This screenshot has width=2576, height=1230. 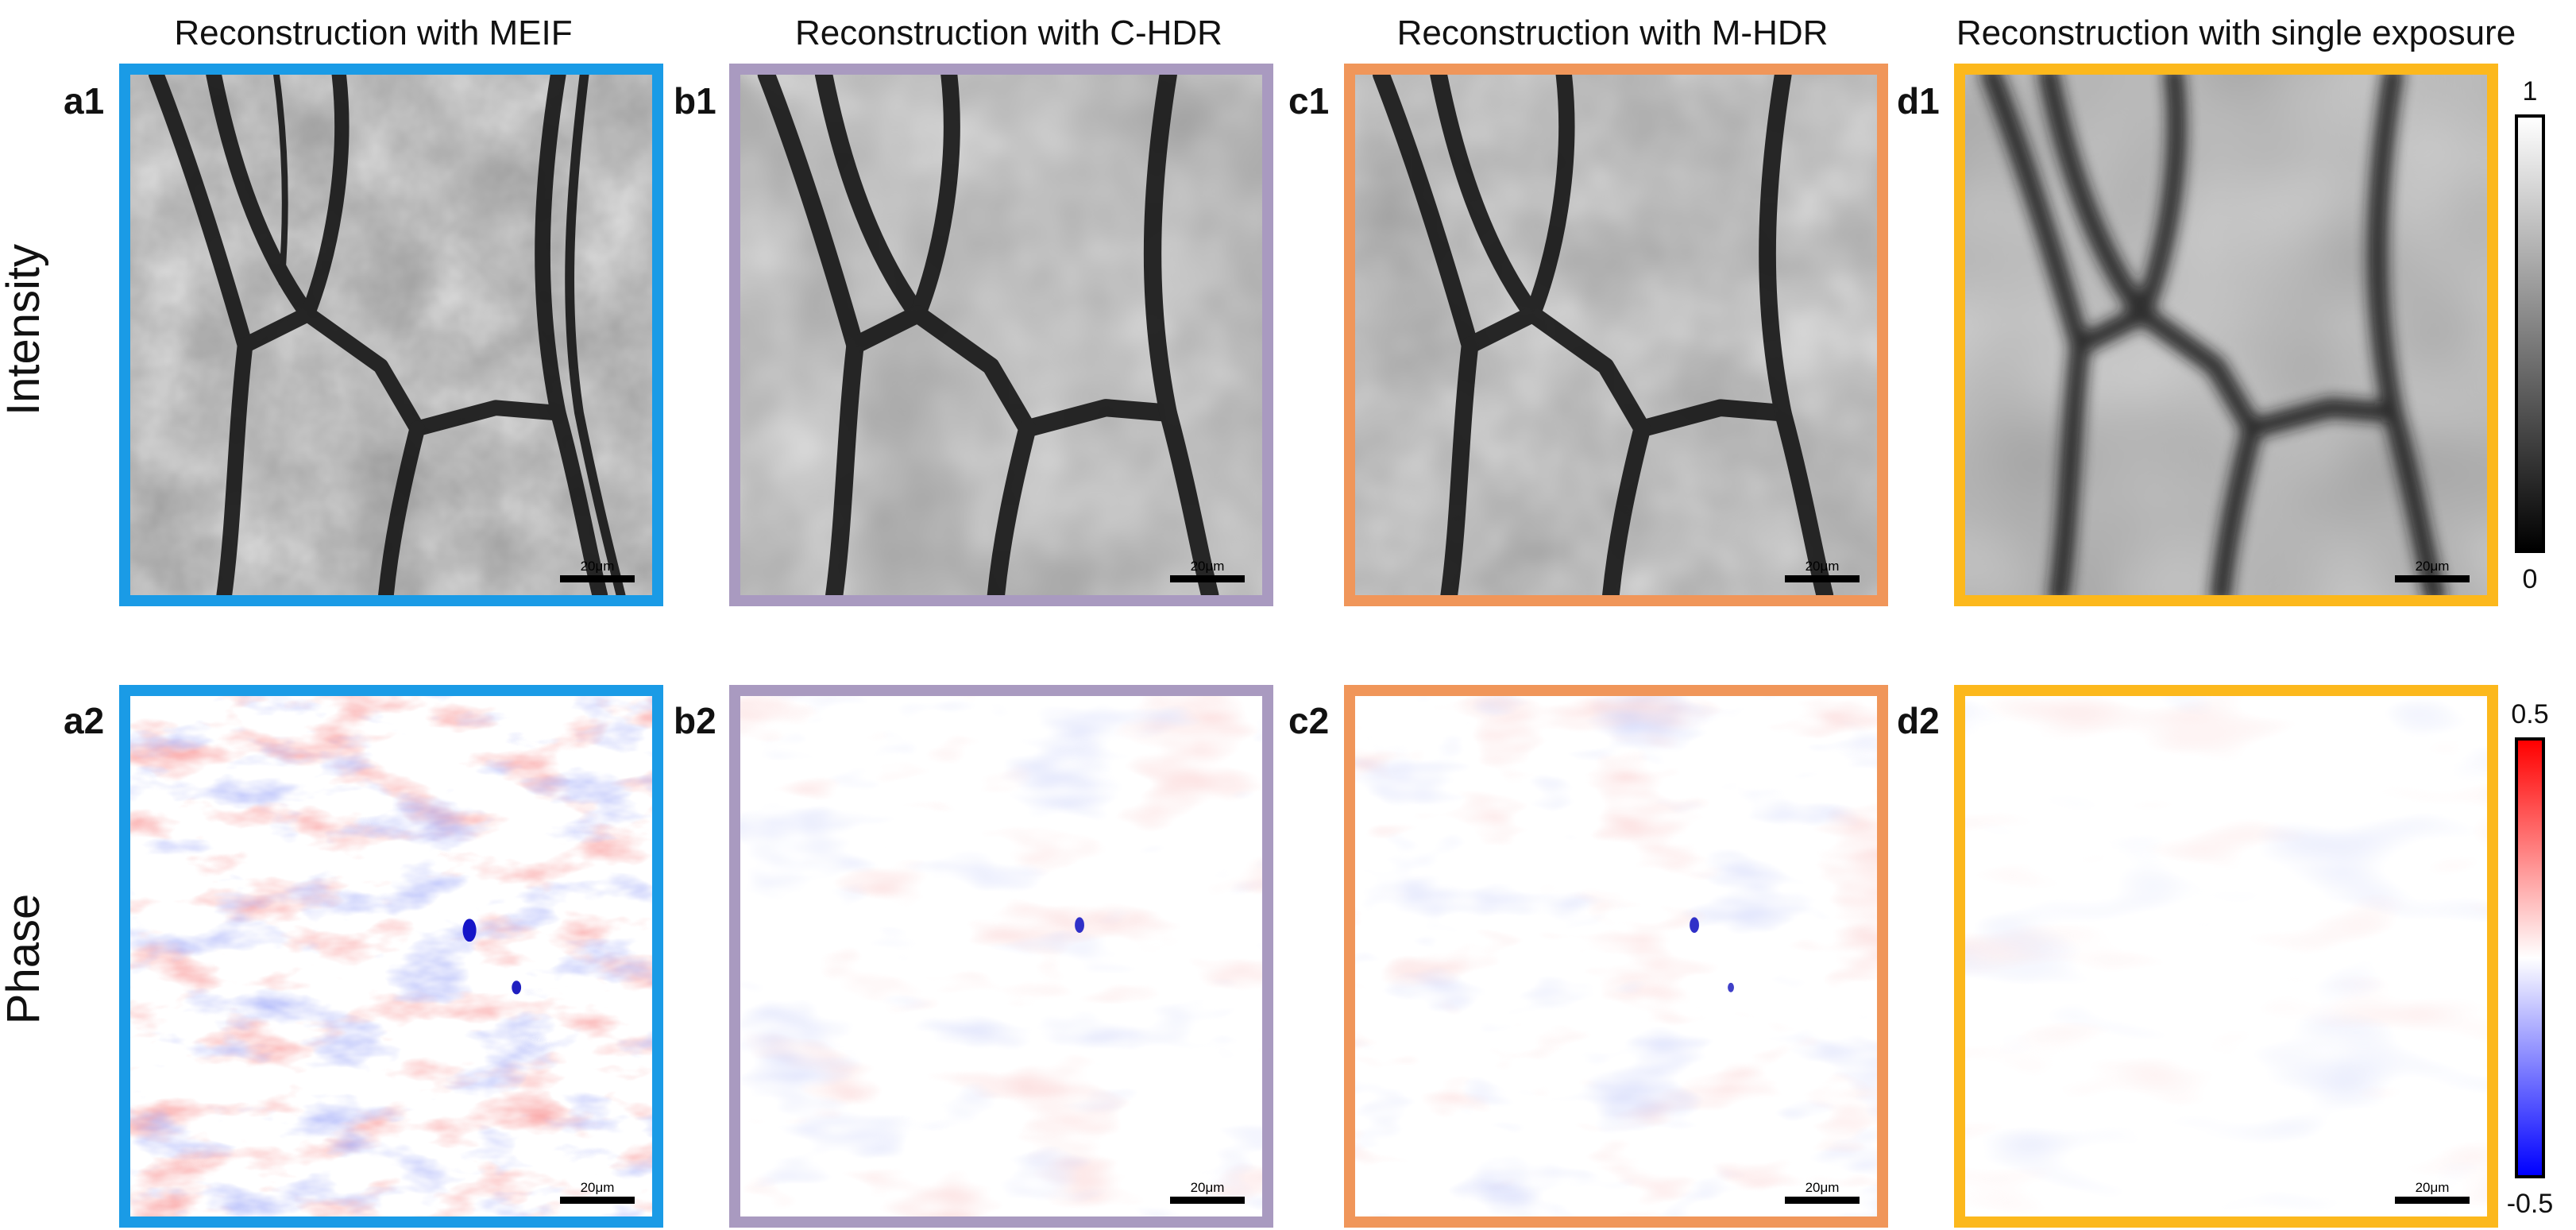 What do you see at coordinates (695, 720) in the screenshot?
I see `panel-label-b2: b2` at bounding box center [695, 720].